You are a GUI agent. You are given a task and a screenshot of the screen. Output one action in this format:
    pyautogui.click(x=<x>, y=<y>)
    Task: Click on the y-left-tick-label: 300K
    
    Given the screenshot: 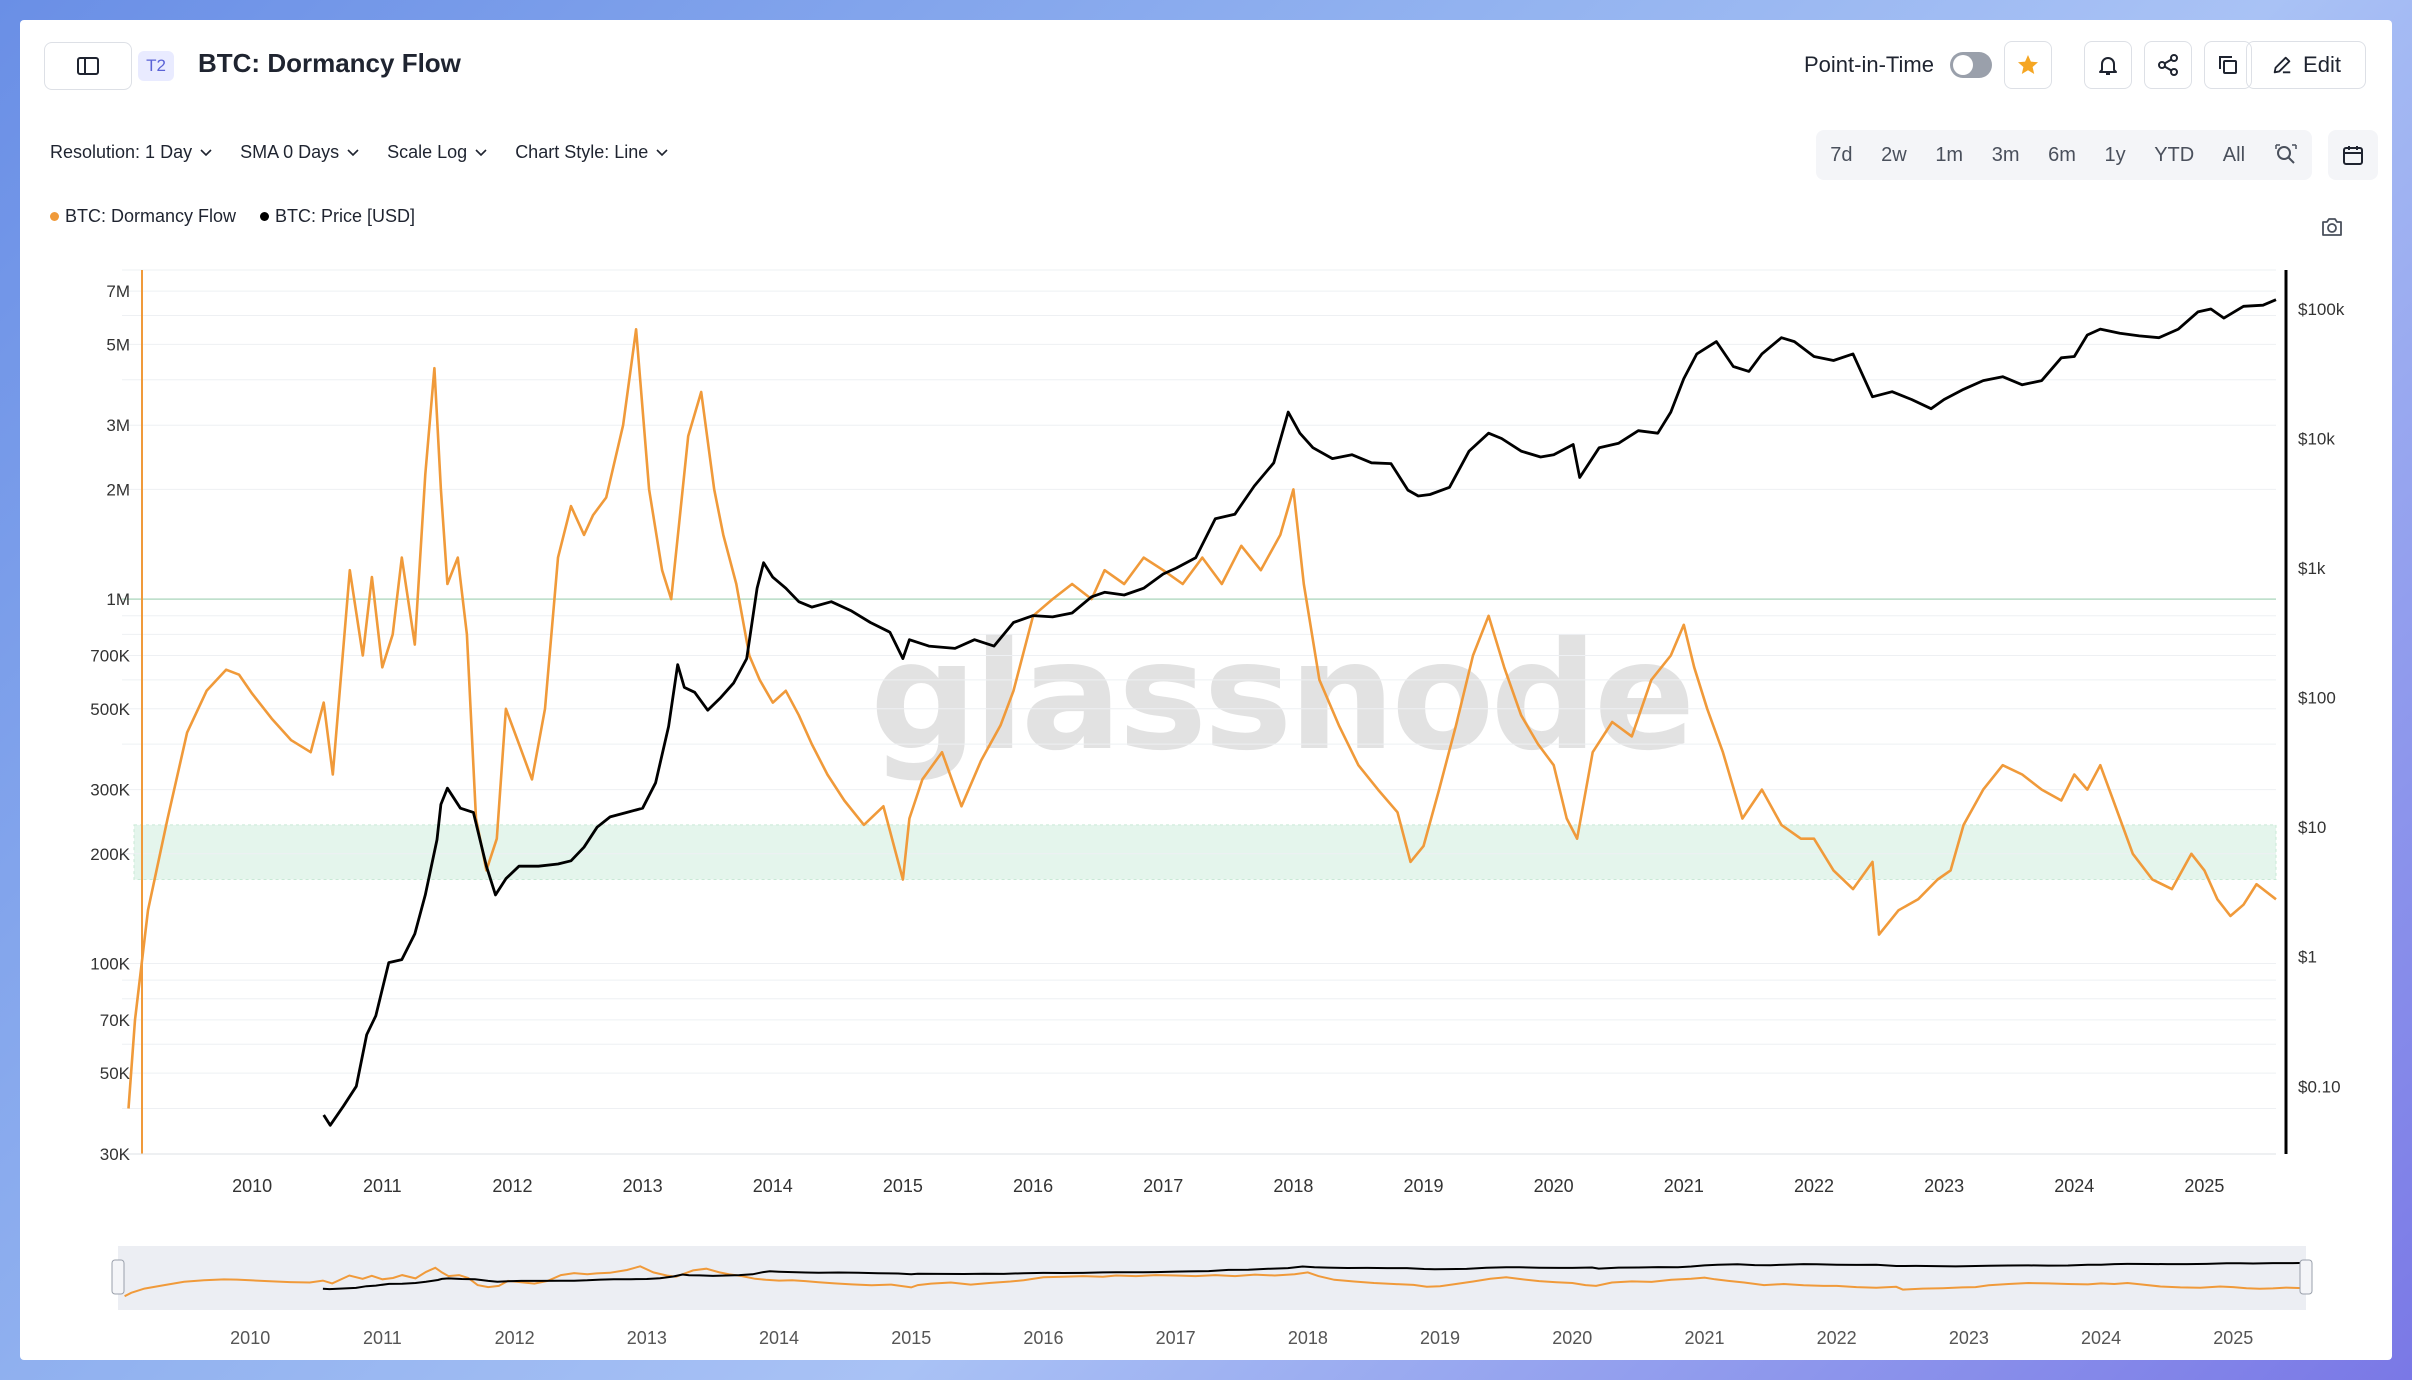 What is the action you would take?
    pyautogui.click(x=110, y=790)
    